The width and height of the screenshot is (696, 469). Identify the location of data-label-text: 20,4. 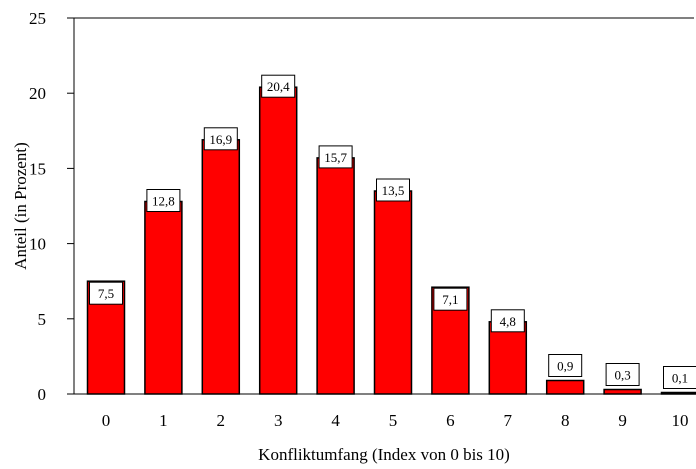
(278, 86).